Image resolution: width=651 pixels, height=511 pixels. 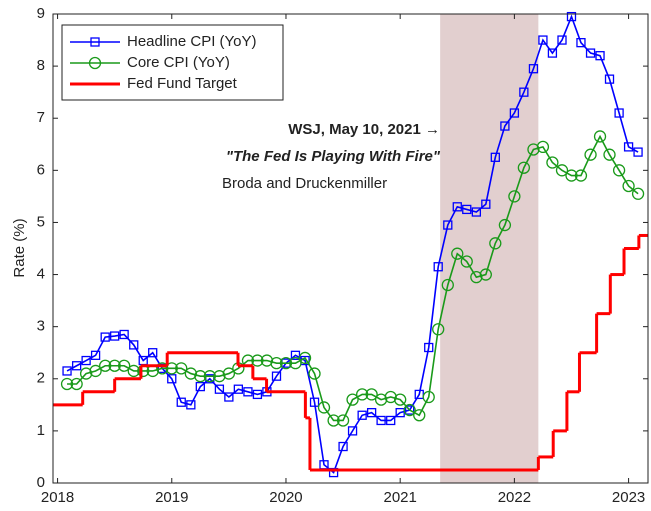 I want to click on annotation: Broda and Druckenmiller, so click(x=304, y=183).